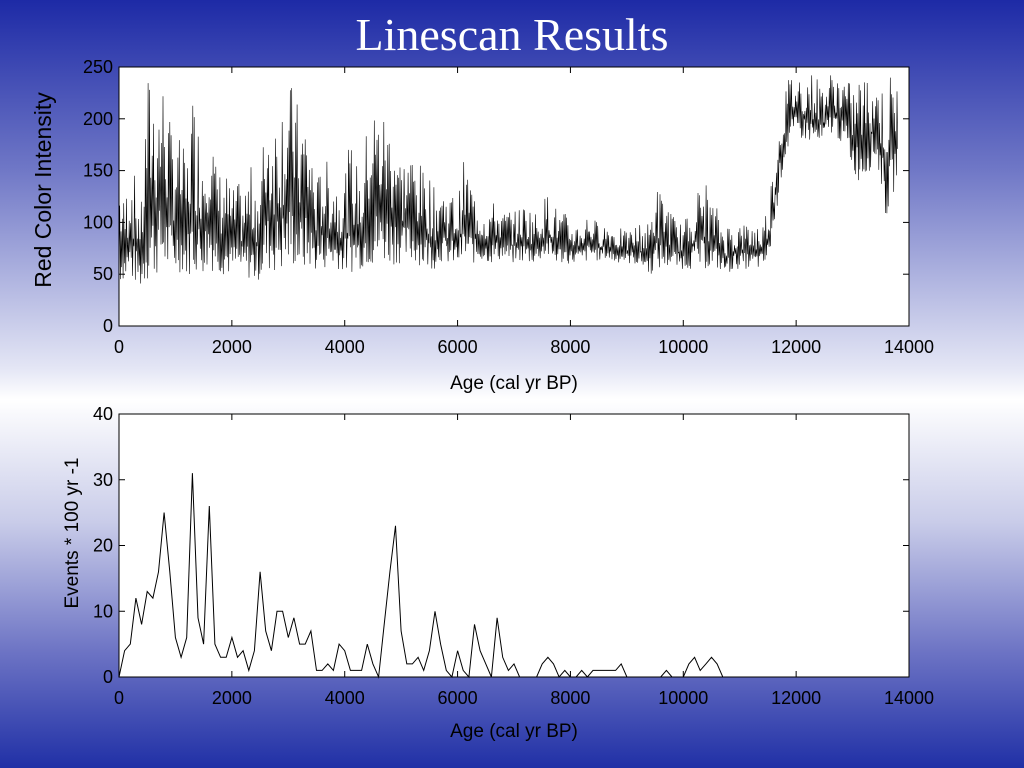  Describe the element at coordinates (119, 347) in the screenshot. I see `top-xtick-label: 0` at that location.